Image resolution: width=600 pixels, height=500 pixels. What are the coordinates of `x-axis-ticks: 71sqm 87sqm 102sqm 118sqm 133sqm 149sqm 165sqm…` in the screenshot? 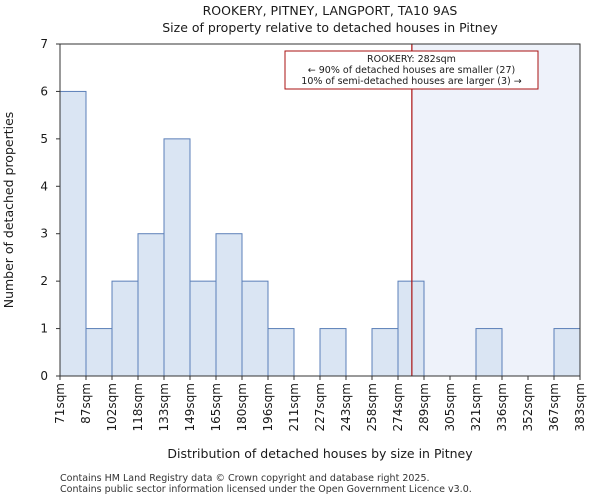 It's located at (320, 403).